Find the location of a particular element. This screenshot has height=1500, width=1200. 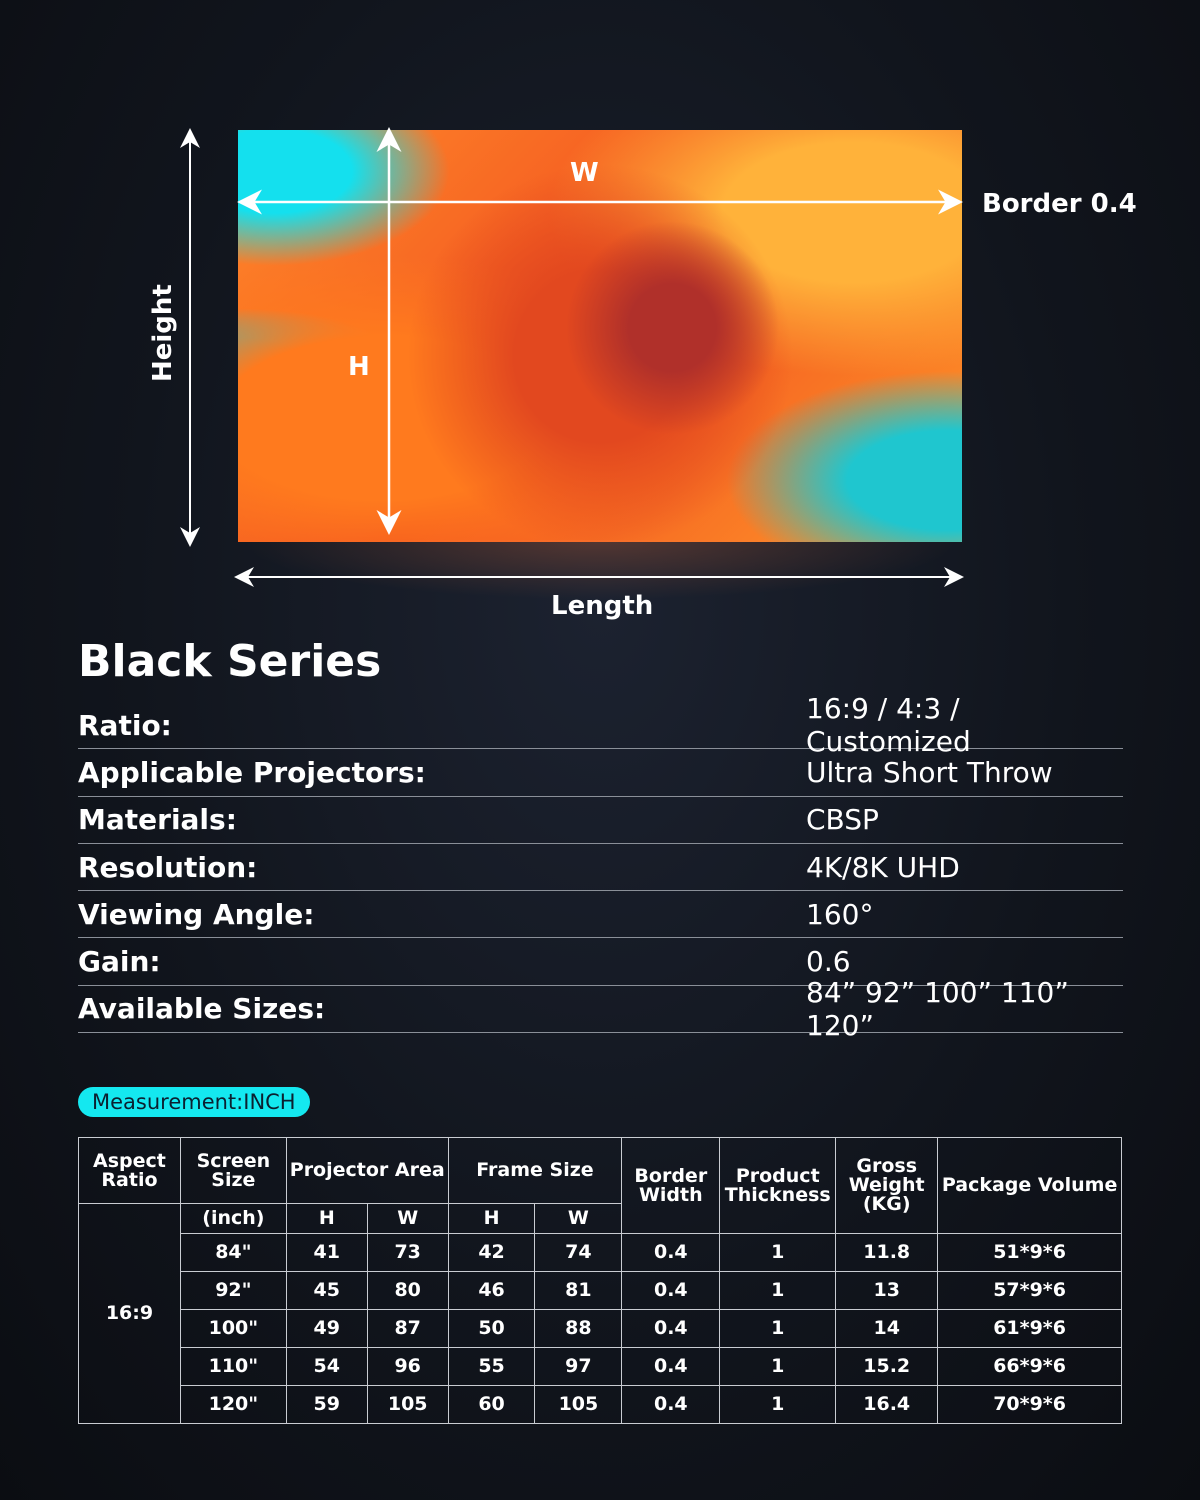

table-cell: 120" is located at coordinates (233, 1404).